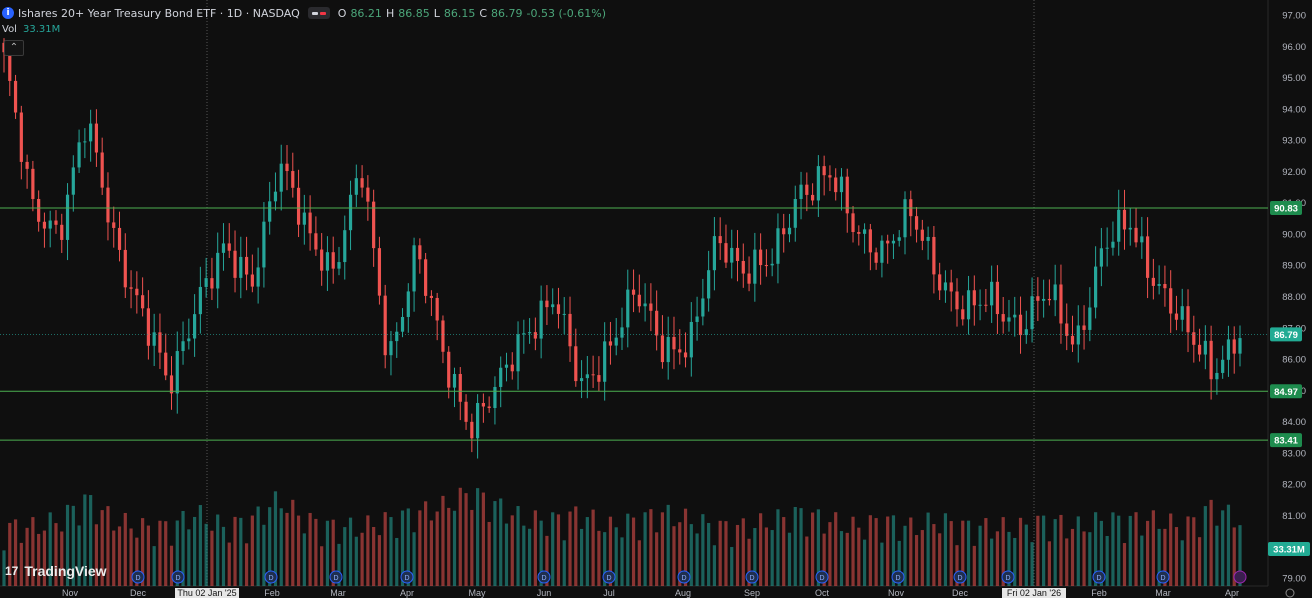 The image size is (1312, 598). What do you see at coordinates (1240, 577) in the screenshot?
I see `split-marker-icon` at bounding box center [1240, 577].